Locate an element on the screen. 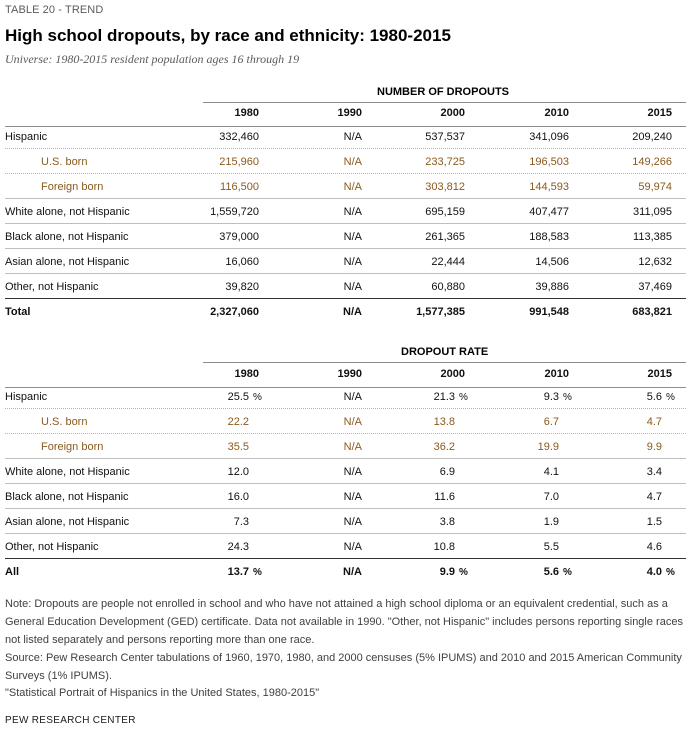  dropouts-cell: 188,583 is located at coordinates (549, 237).